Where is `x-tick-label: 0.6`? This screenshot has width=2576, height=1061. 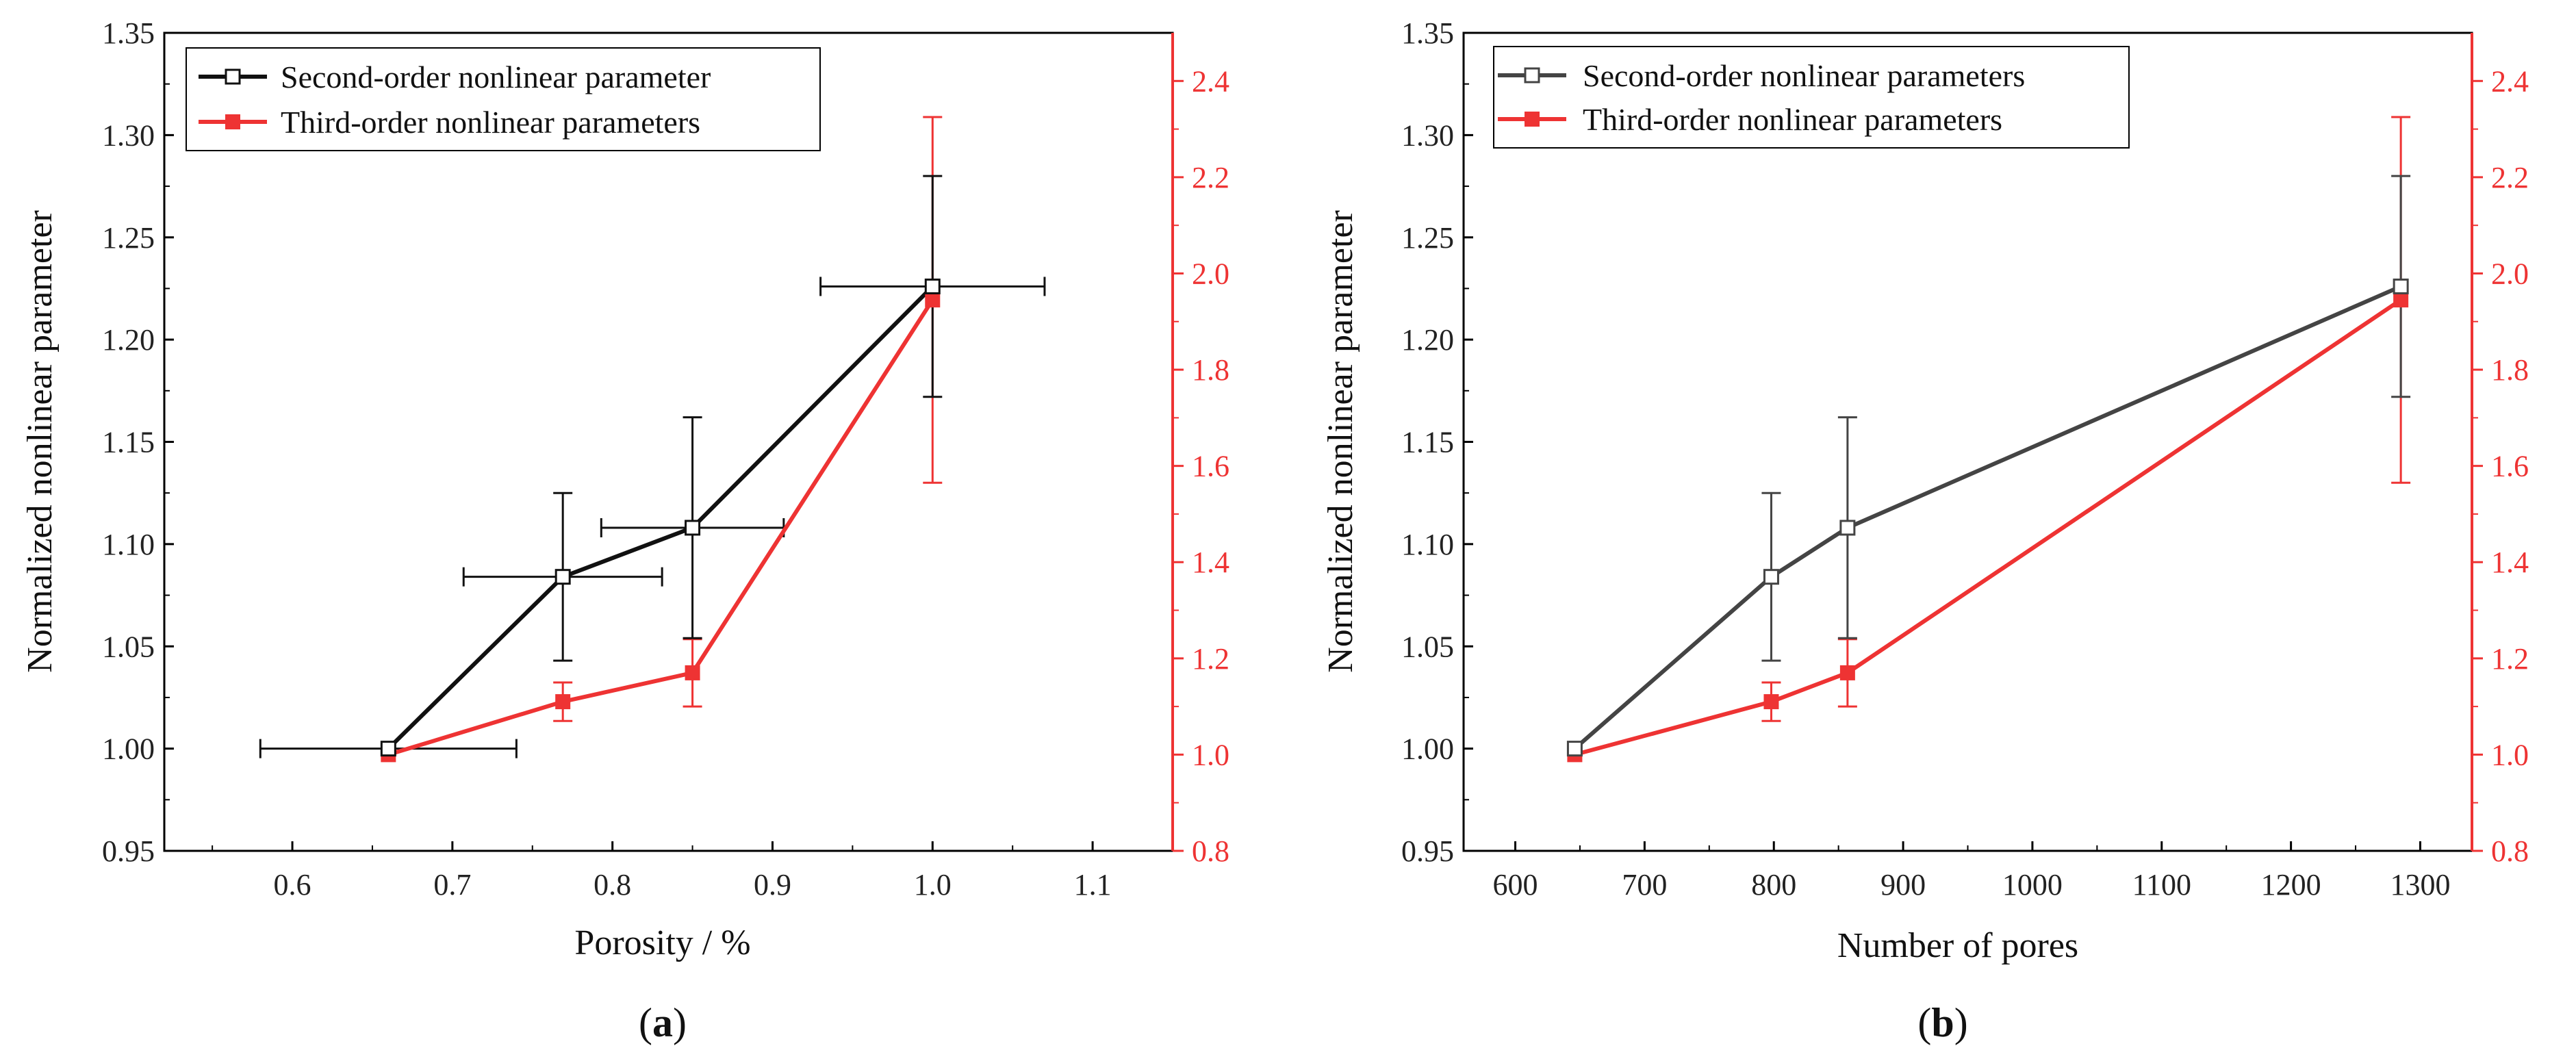
x-tick-label: 0.6 is located at coordinates (292, 885).